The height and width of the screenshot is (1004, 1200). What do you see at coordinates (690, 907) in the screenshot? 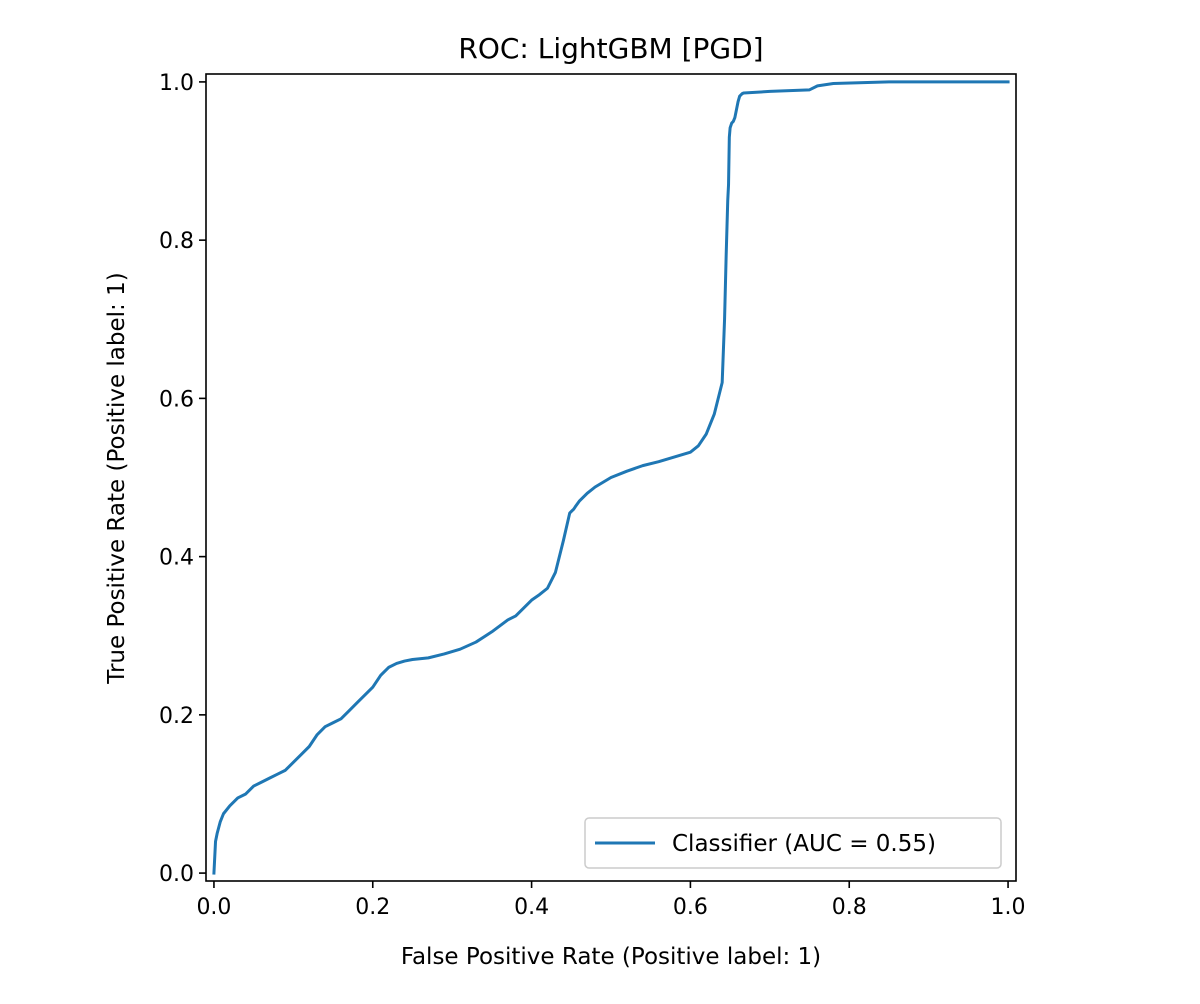
I see `x-tick-label: 0.6` at bounding box center [690, 907].